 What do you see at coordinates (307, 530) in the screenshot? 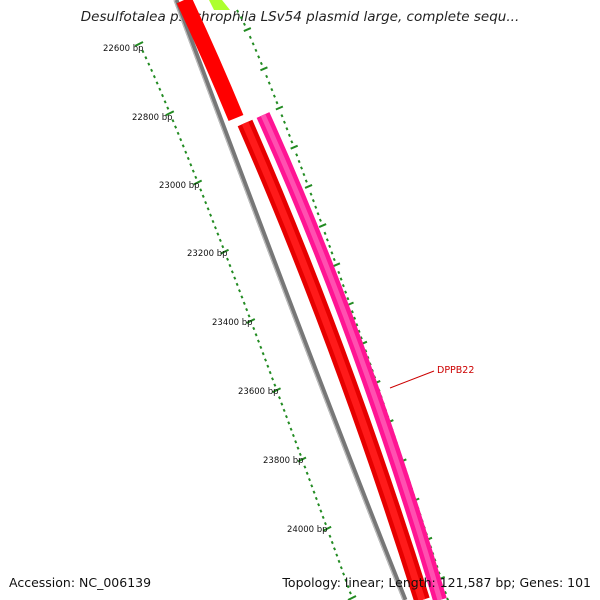
I see `ruler-label: 24000 bp` at bounding box center [307, 530].